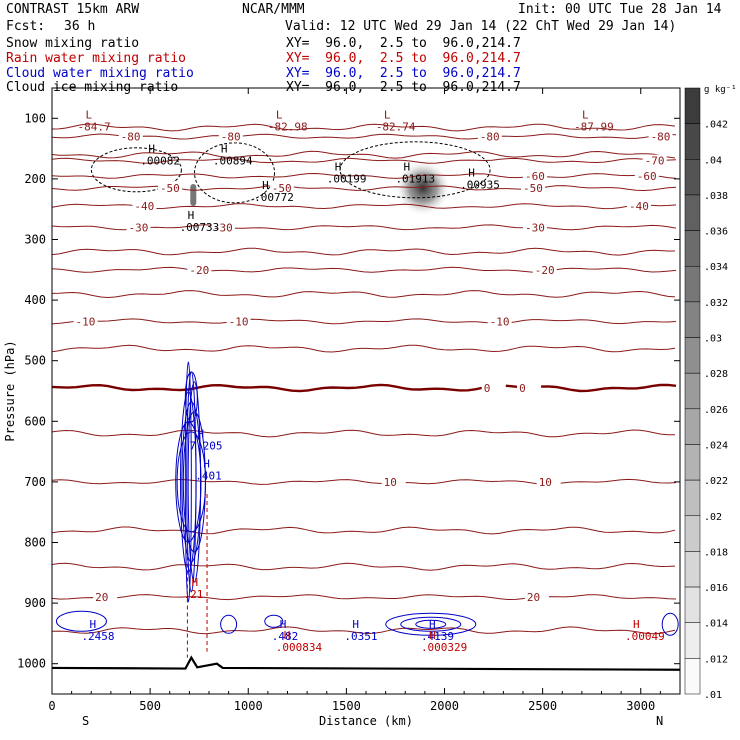 This screenshot has height=740, width=740. Describe the element at coordinates (347, 179) in the screenshot. I see `extremum-value: .00199` at that location.